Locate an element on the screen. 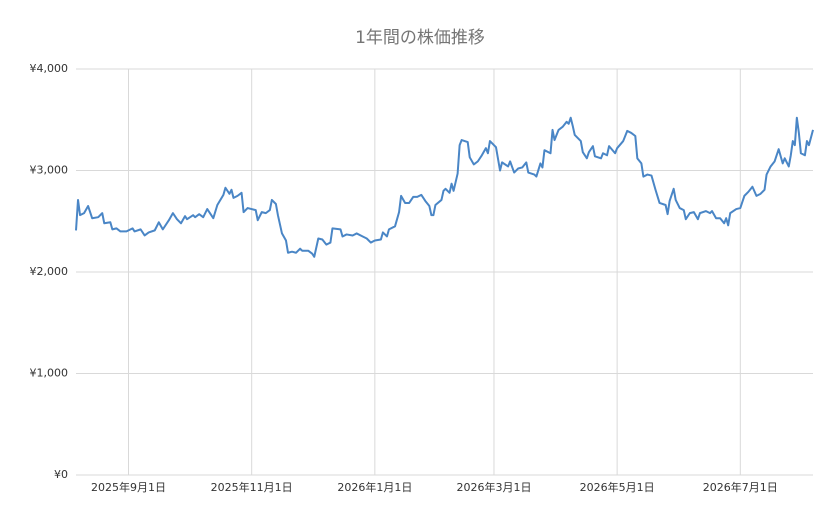  y-tick-label: ¥4,000 is located at coordinates (49, 68).